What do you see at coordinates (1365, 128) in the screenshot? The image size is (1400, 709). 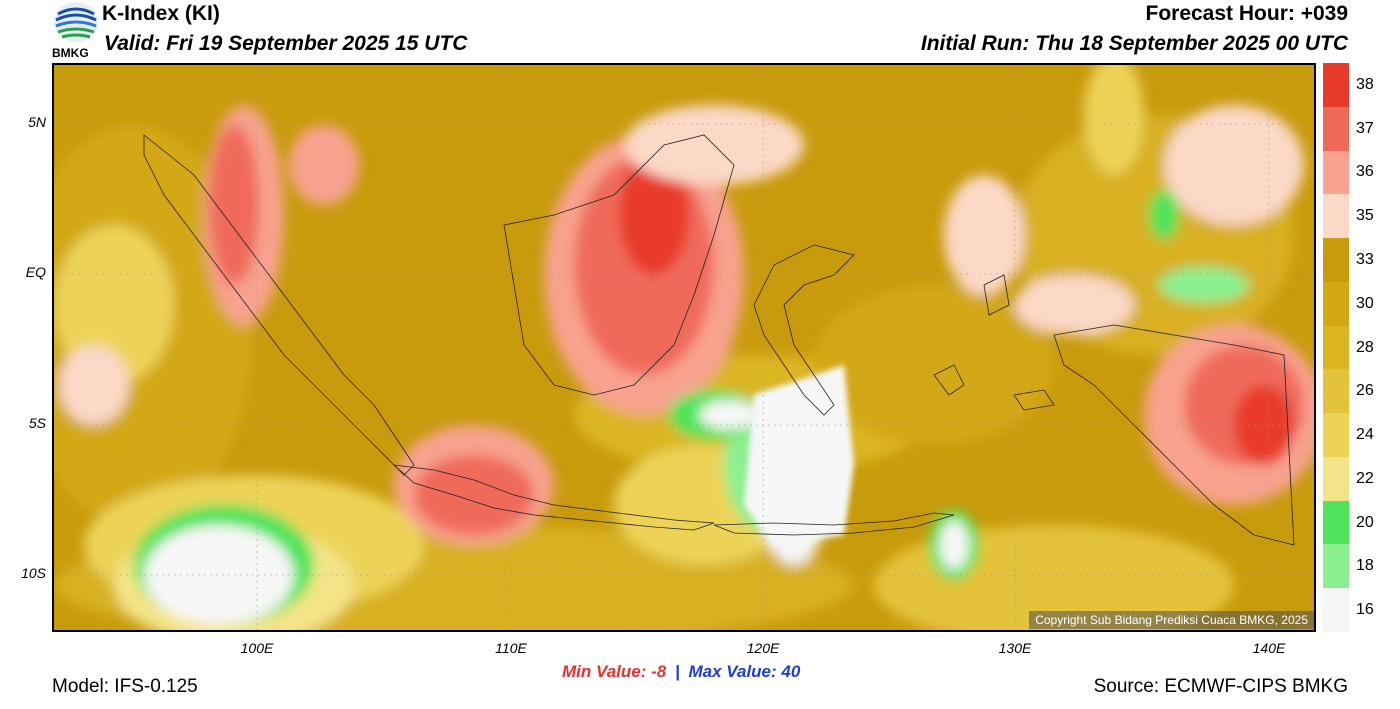 I see `colorbar-label: 37` at bounding box center [1365, 128].